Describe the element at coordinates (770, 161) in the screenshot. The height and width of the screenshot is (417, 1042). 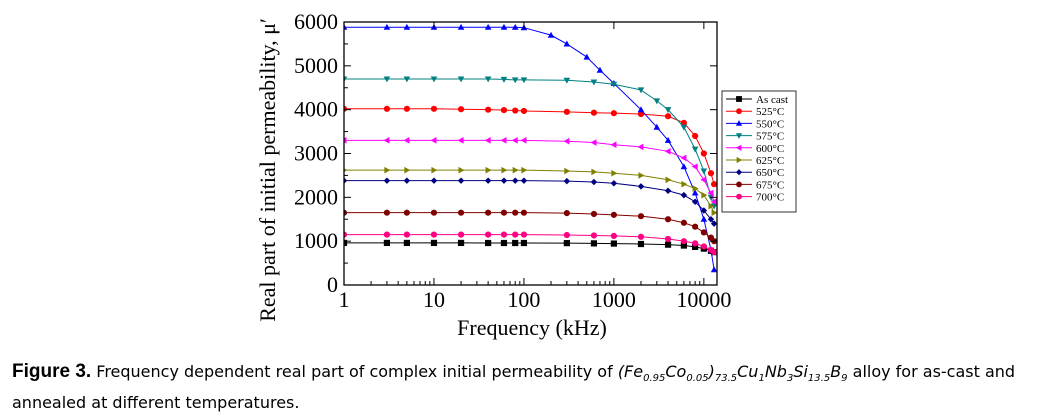
I see `legend-label: 625°C` at that location.